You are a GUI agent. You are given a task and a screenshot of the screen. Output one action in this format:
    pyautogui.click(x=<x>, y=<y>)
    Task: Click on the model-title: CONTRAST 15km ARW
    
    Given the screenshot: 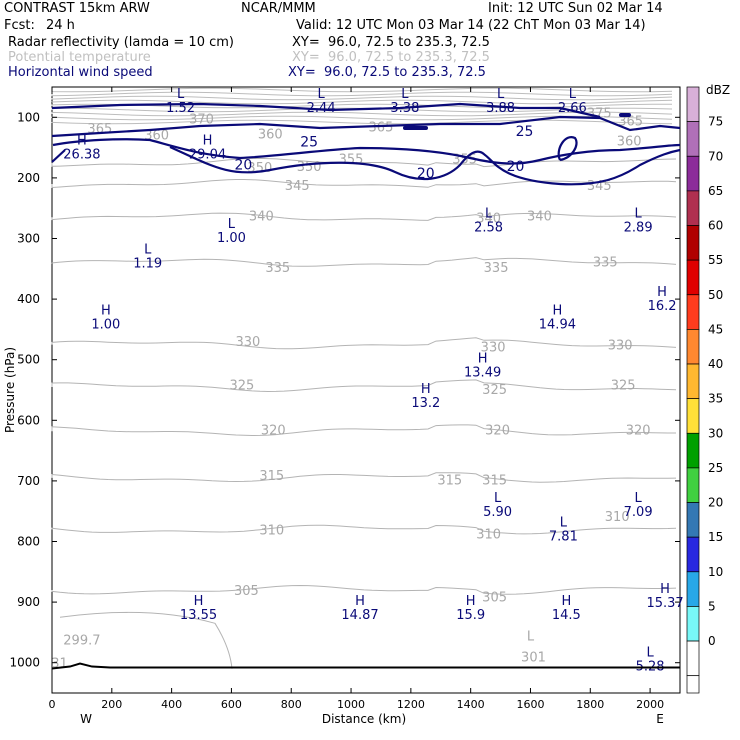 What is the action you would take?
    pyautogui.click(x=77, y=8)
    